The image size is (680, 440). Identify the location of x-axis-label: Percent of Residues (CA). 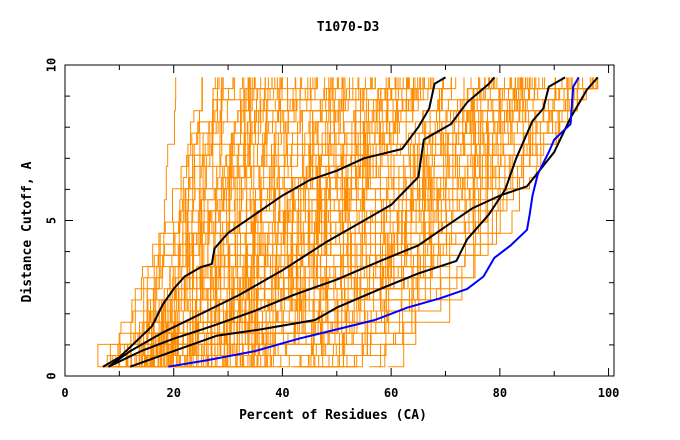
(333, 415).